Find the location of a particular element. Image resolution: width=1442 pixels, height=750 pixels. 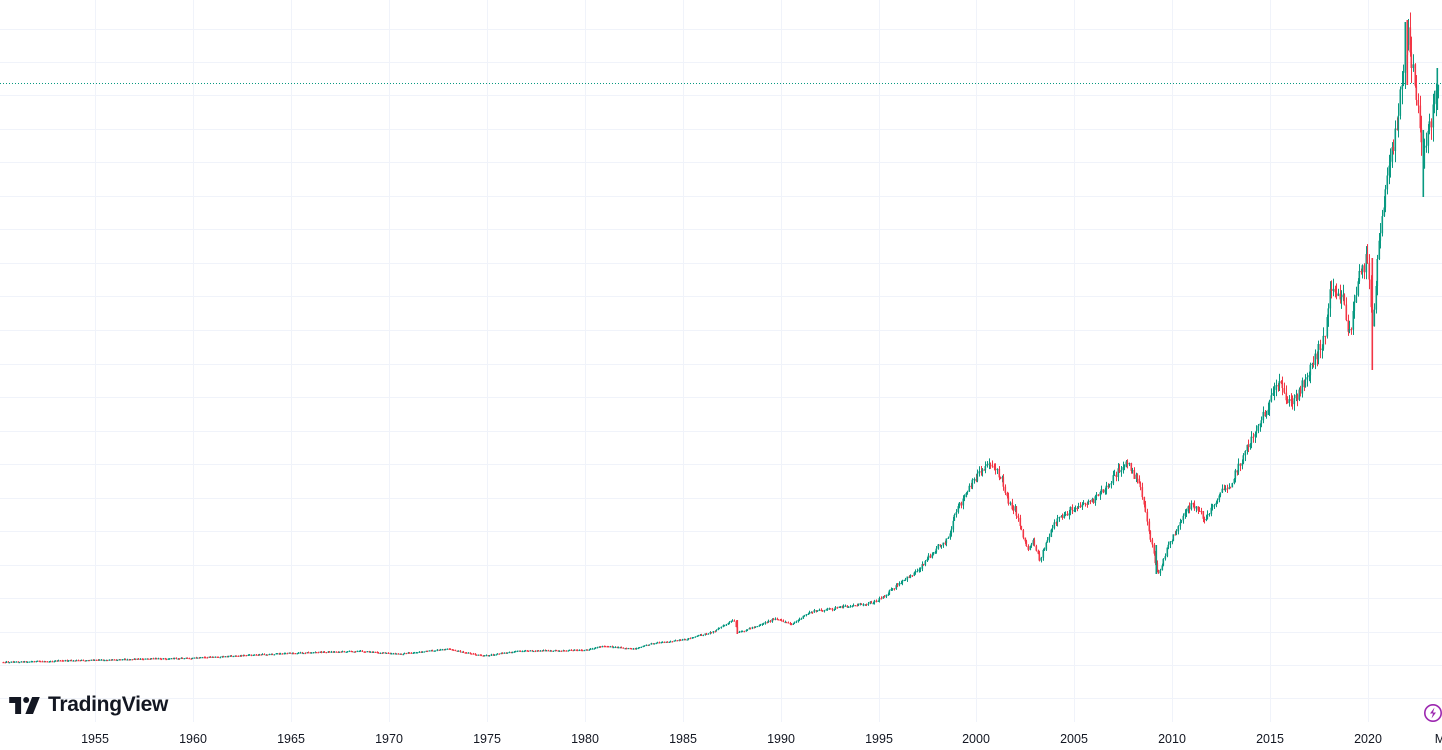

time-axis-label: 1955 is located at coordinates (95, 739).